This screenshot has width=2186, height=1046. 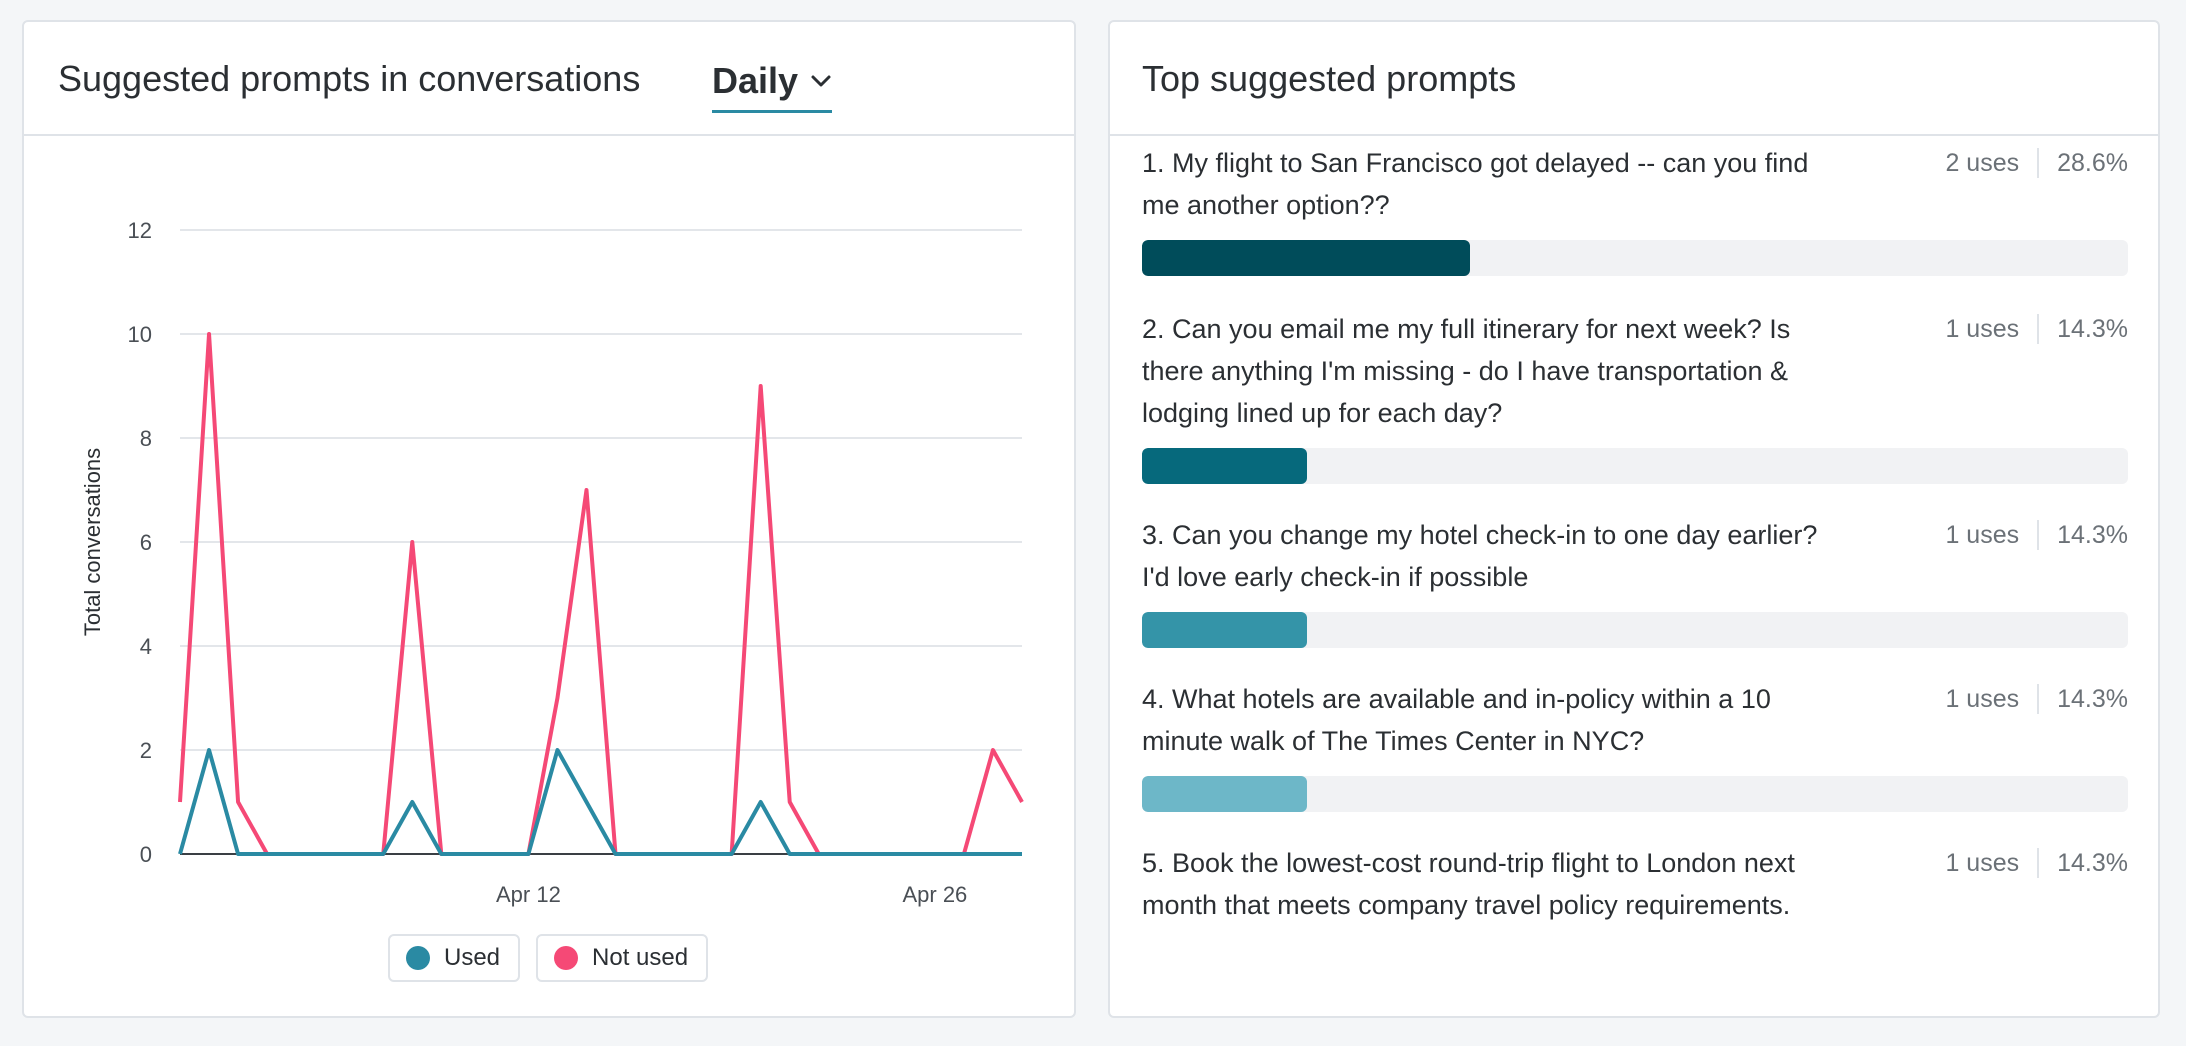 What do you see at coordinates (349, 78) in the screenshot?
I see `panel-title: Suggested prompts in conversations` at bounding box center [349, 78].